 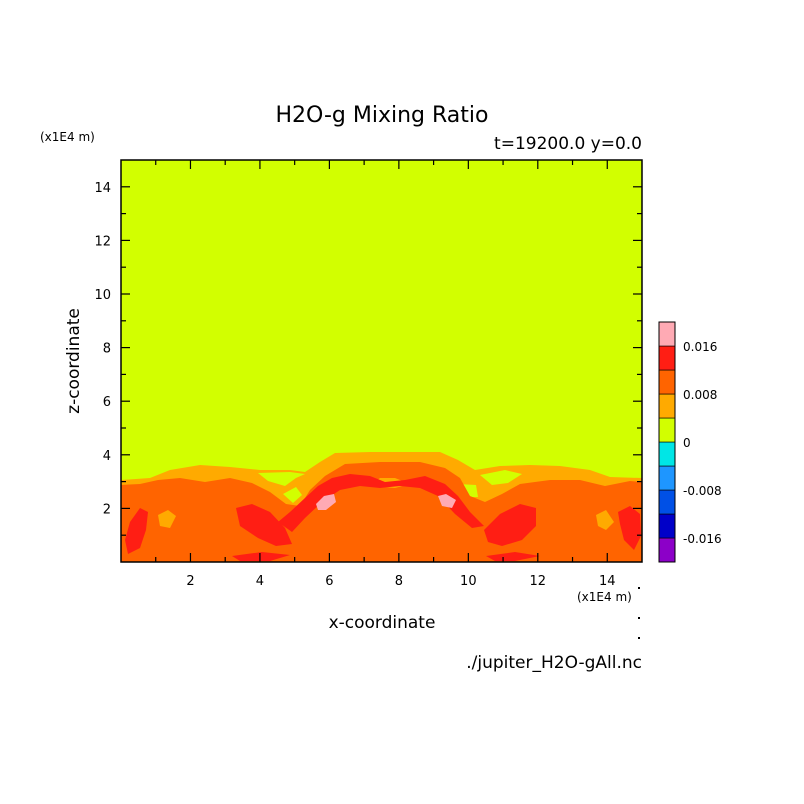 I want to click on colorbar-frame, so click(x=667, y=442).